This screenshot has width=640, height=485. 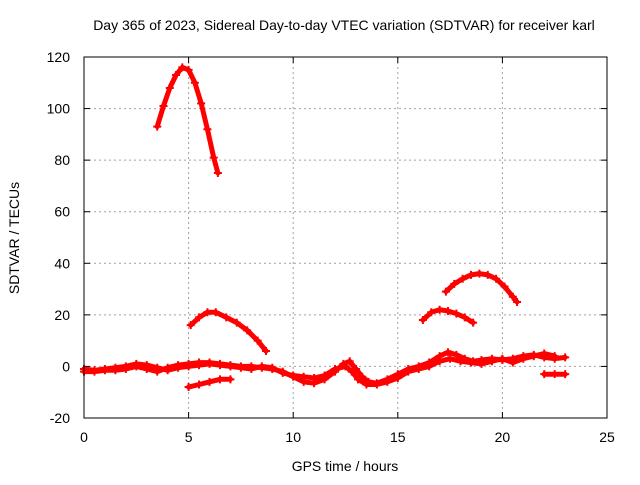 What do you see at coordinates (398, 437) in the screenshot?
I see `x-tick-label: 15` at bounding box center [398, 437].